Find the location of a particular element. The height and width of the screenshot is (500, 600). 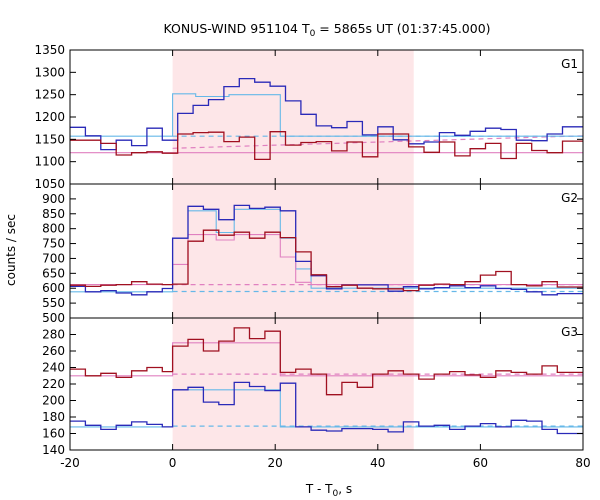

x-tick-label: 60 is located at coordinates (480, 463).